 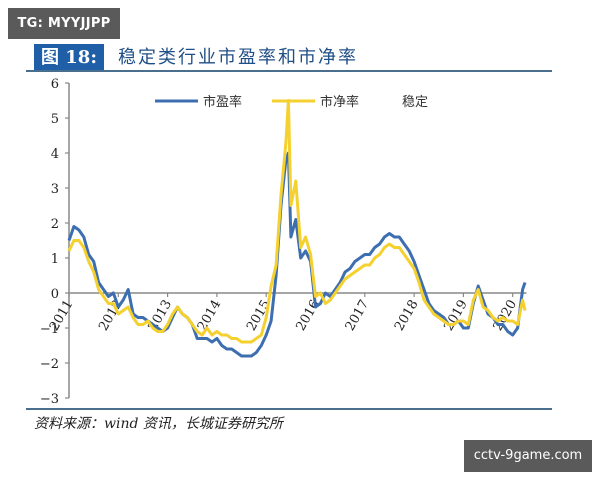 What do you see at coordinates (62, 316) in the screenshot?
I see `x-tick-label: 2011` at bounding box center [62, 316].